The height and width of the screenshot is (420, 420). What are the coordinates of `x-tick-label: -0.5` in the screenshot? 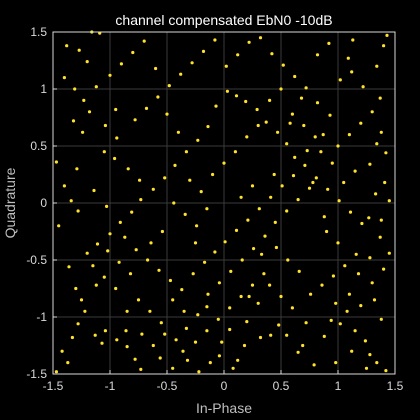 It's located at (167, 386).